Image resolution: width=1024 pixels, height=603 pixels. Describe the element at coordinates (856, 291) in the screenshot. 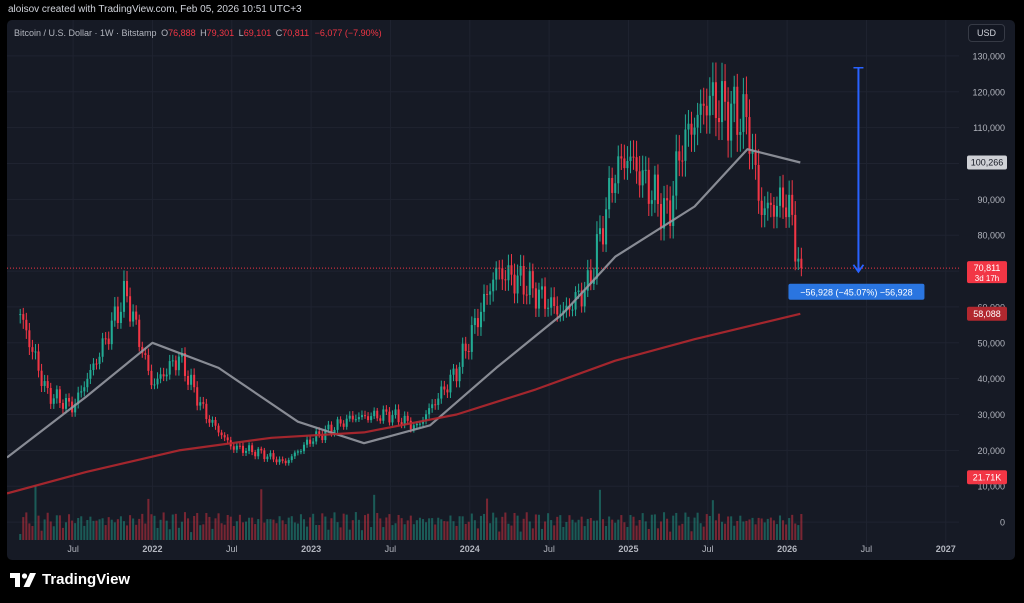

I see `measure-label-box` at that location.